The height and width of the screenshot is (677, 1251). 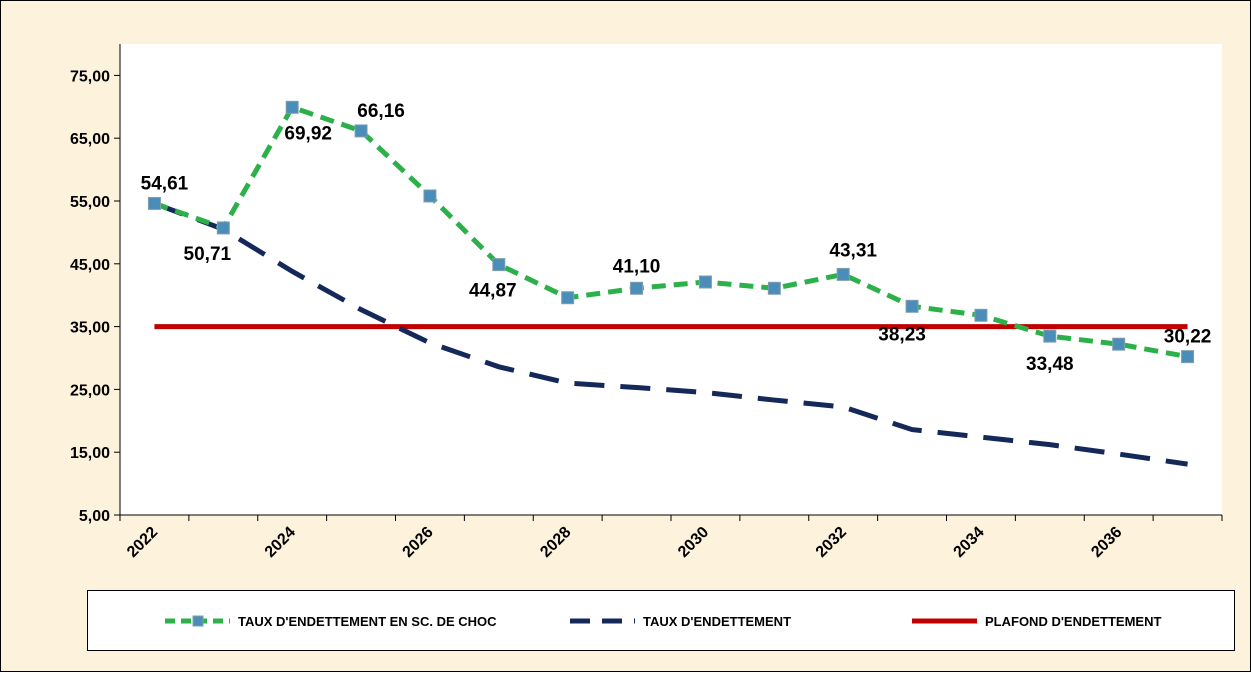 What do you see at coordinates (1188, 337) in the screenshot?
I see `value-label: 30,22` at bounding box center [1188, 337].